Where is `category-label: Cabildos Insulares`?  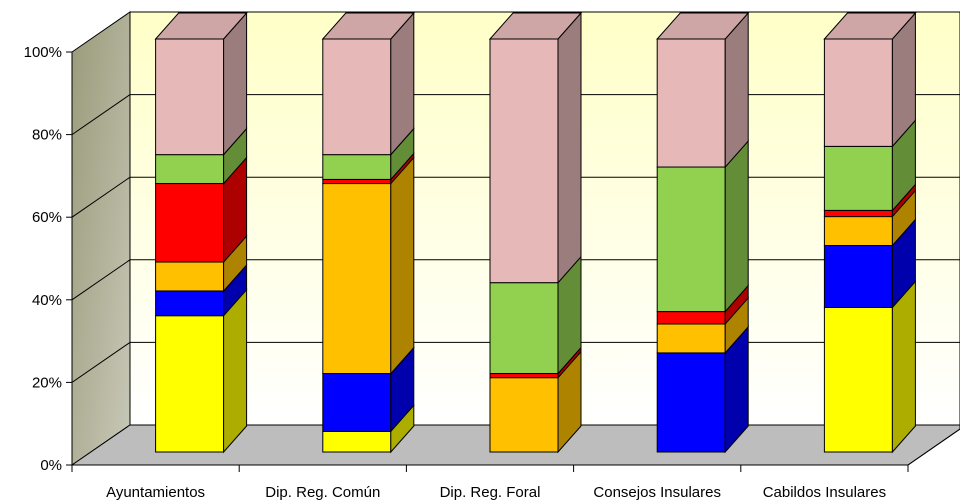 category-label: Cabildos Insulares is located at coordinates (824, 492).